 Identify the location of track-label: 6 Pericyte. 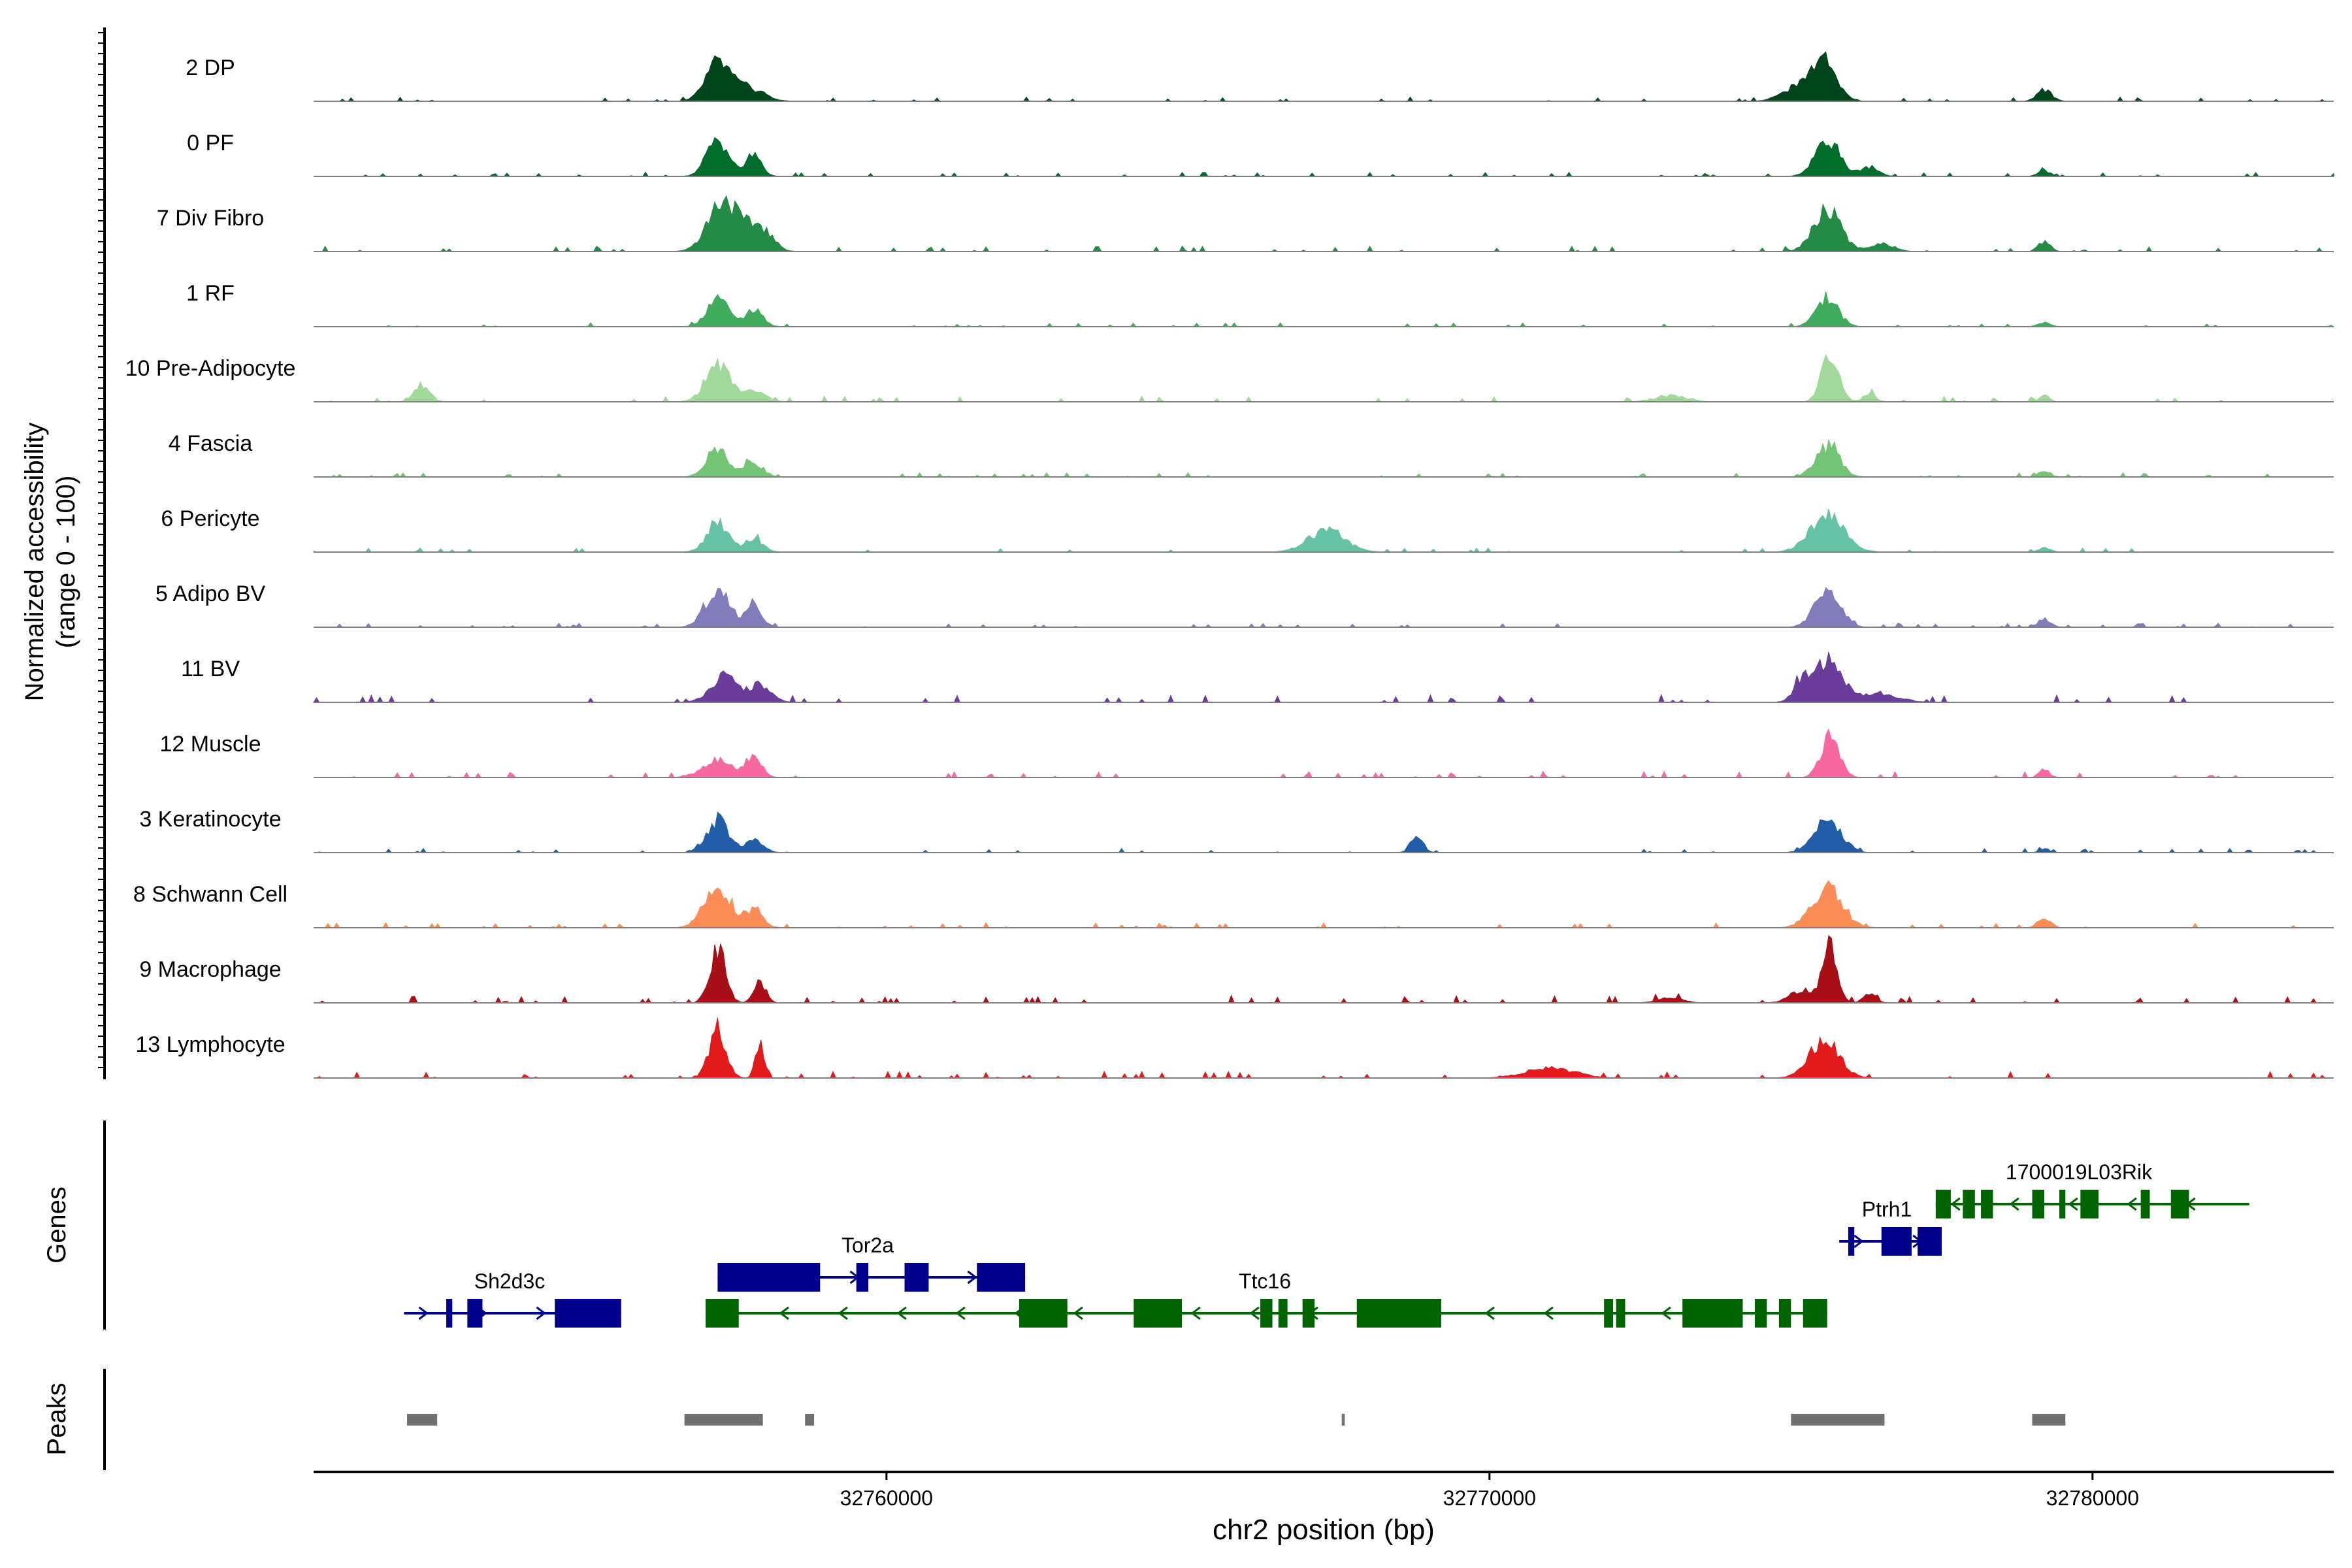
(210, 518).